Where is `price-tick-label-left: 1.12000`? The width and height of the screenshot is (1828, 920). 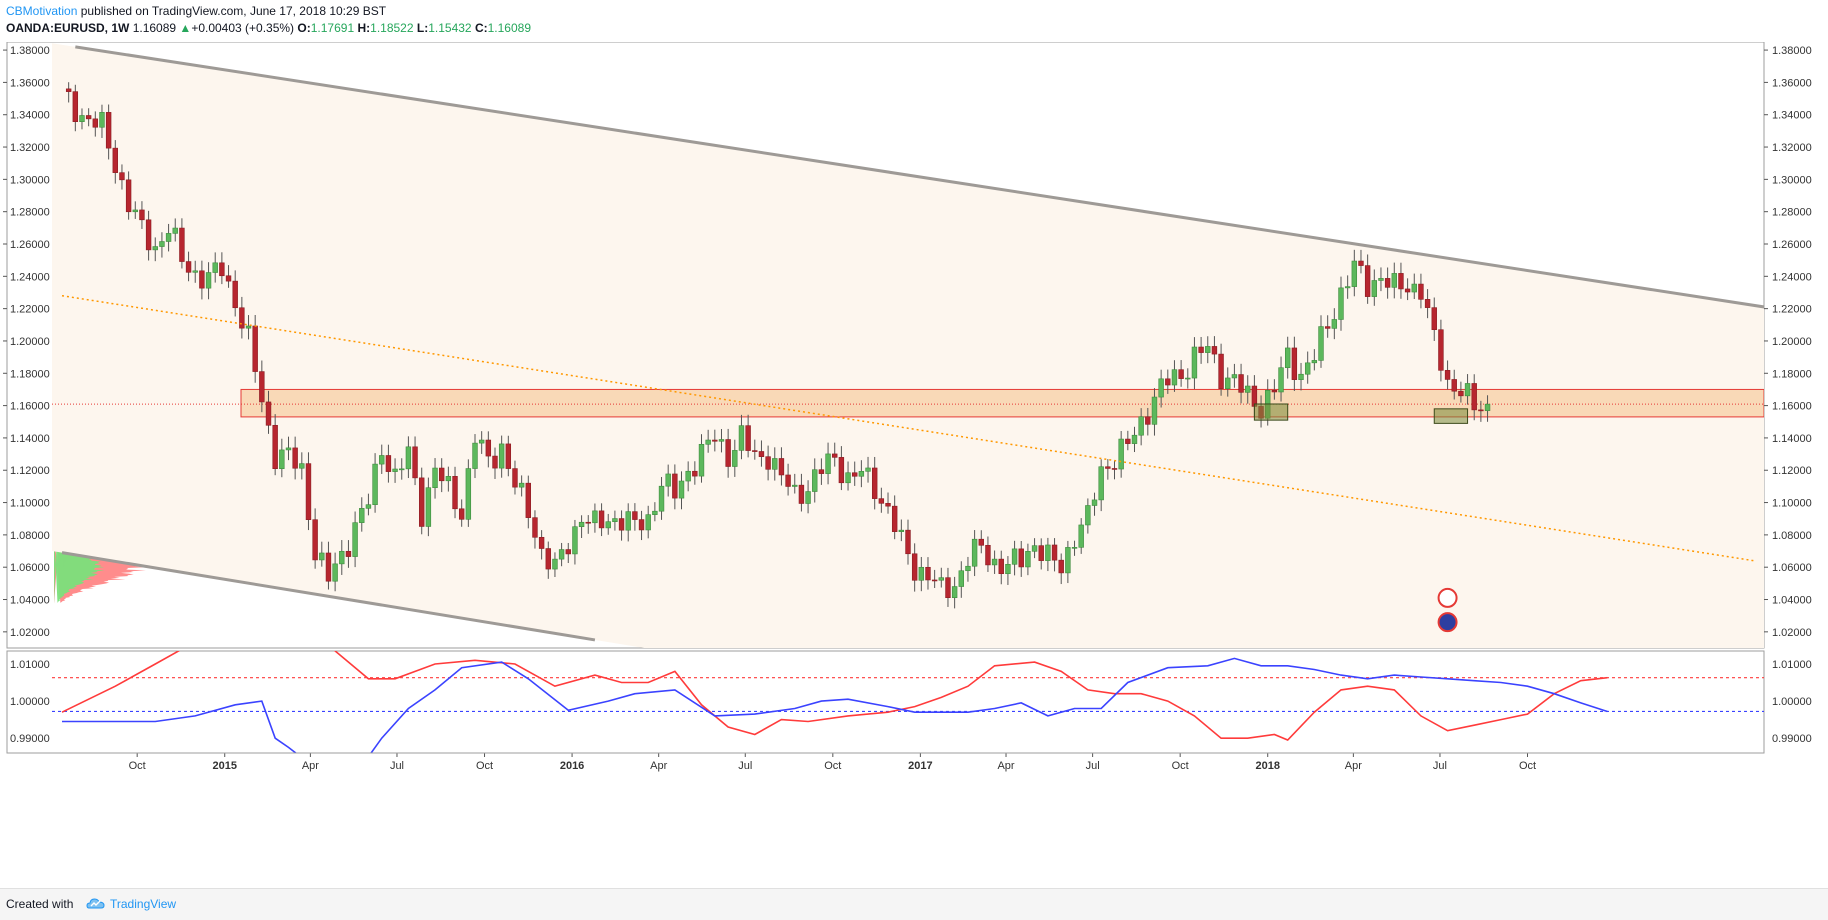
price-tick-label-left: 1.12000 is located at coordinates (30, 471).